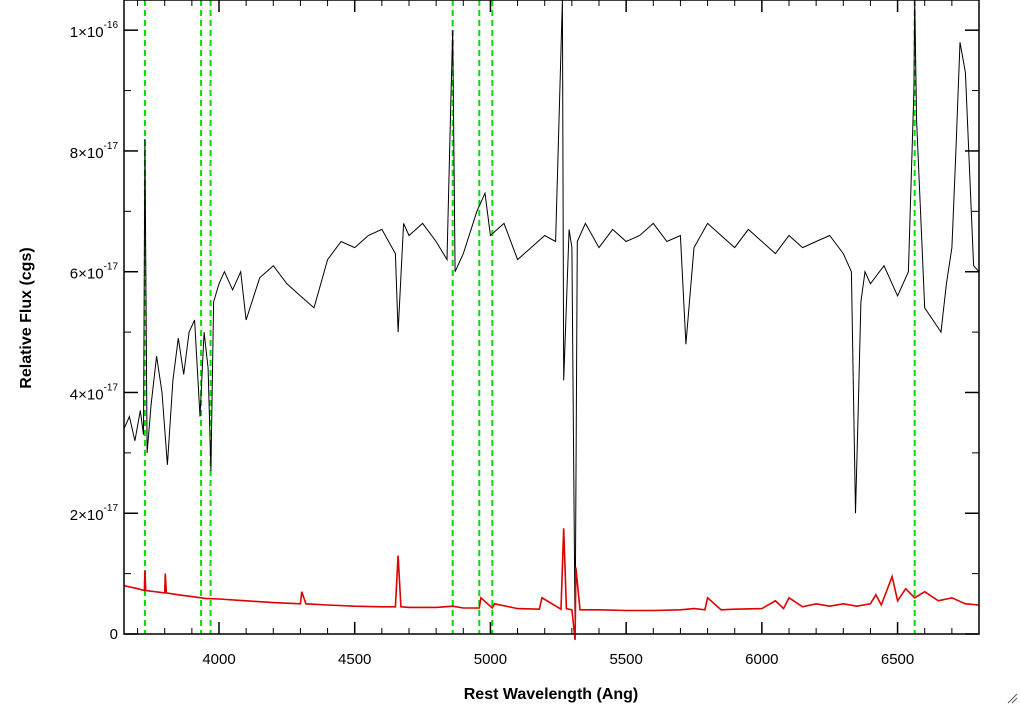 This screenshot has height=706, width=1020. What do you see at coordinates (26, 317) in the screenshot?
I see `y-axis-label: Relative Flux (cgs)` at bounding box center [26, 317].